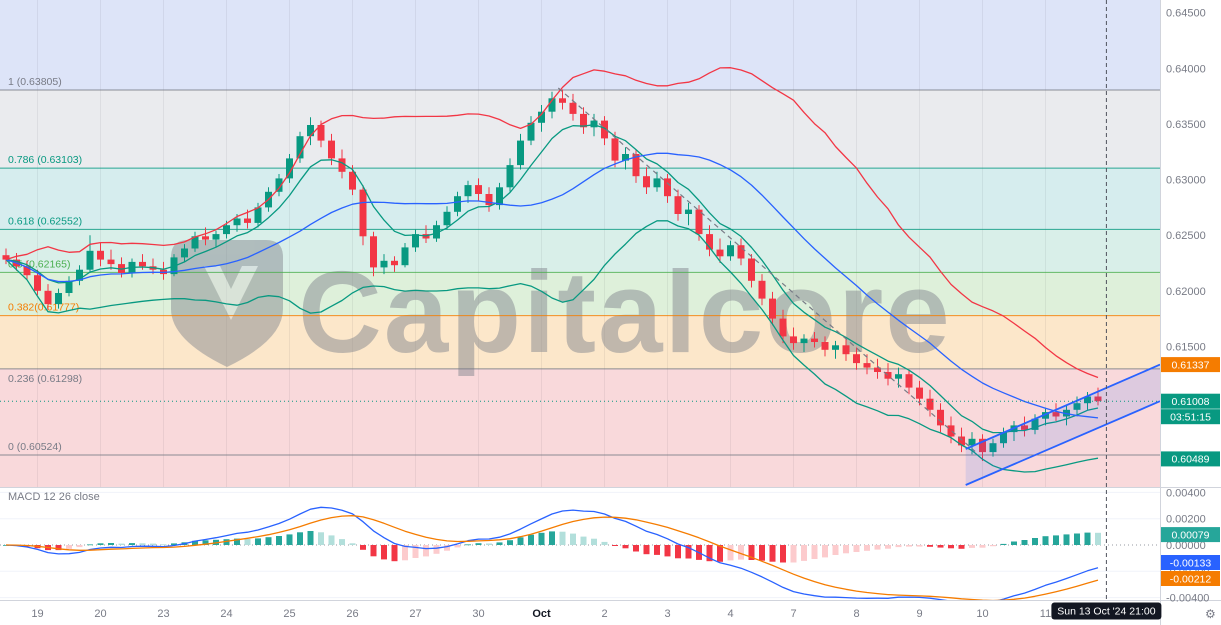 This screenshot has height=625, width=1221. What do you see at coordinates (1210, 614) in the screenshot?
I see `axis-settings-icon: ⚙` at bounding box center [1210, 614].